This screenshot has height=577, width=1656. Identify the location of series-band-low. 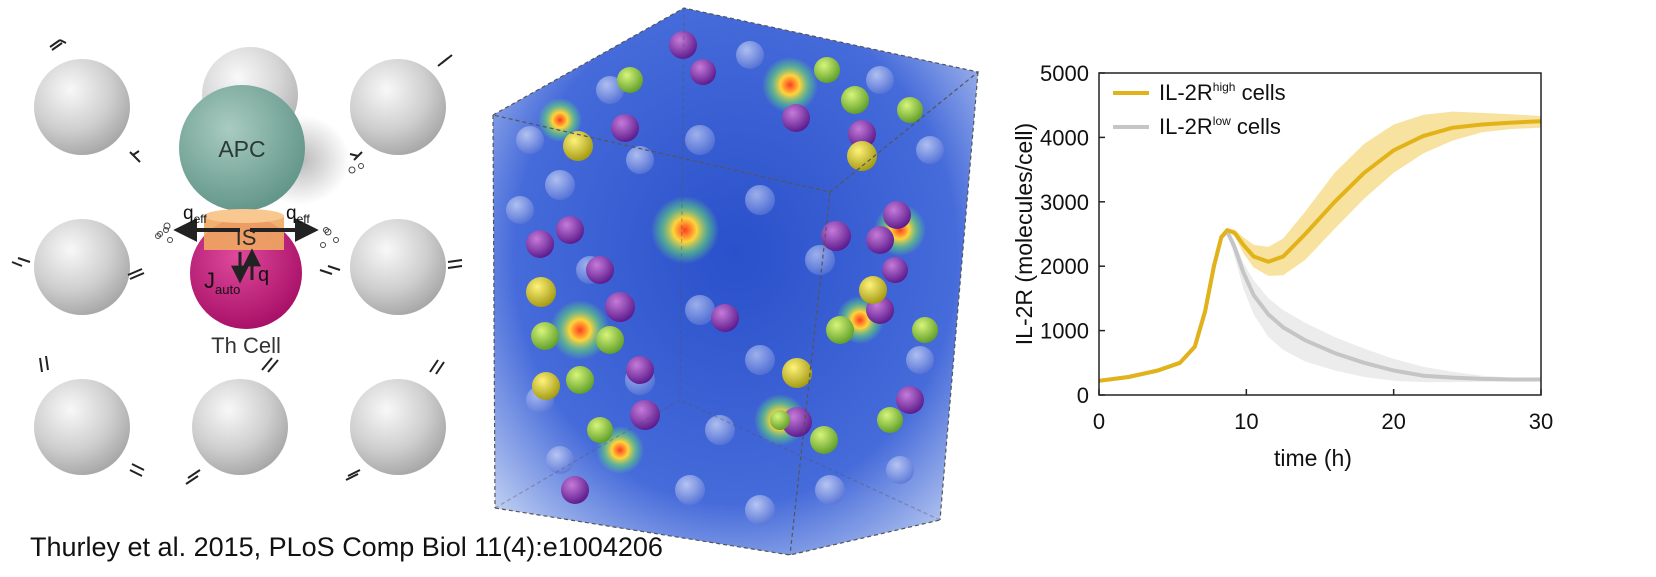
(1320, 306).